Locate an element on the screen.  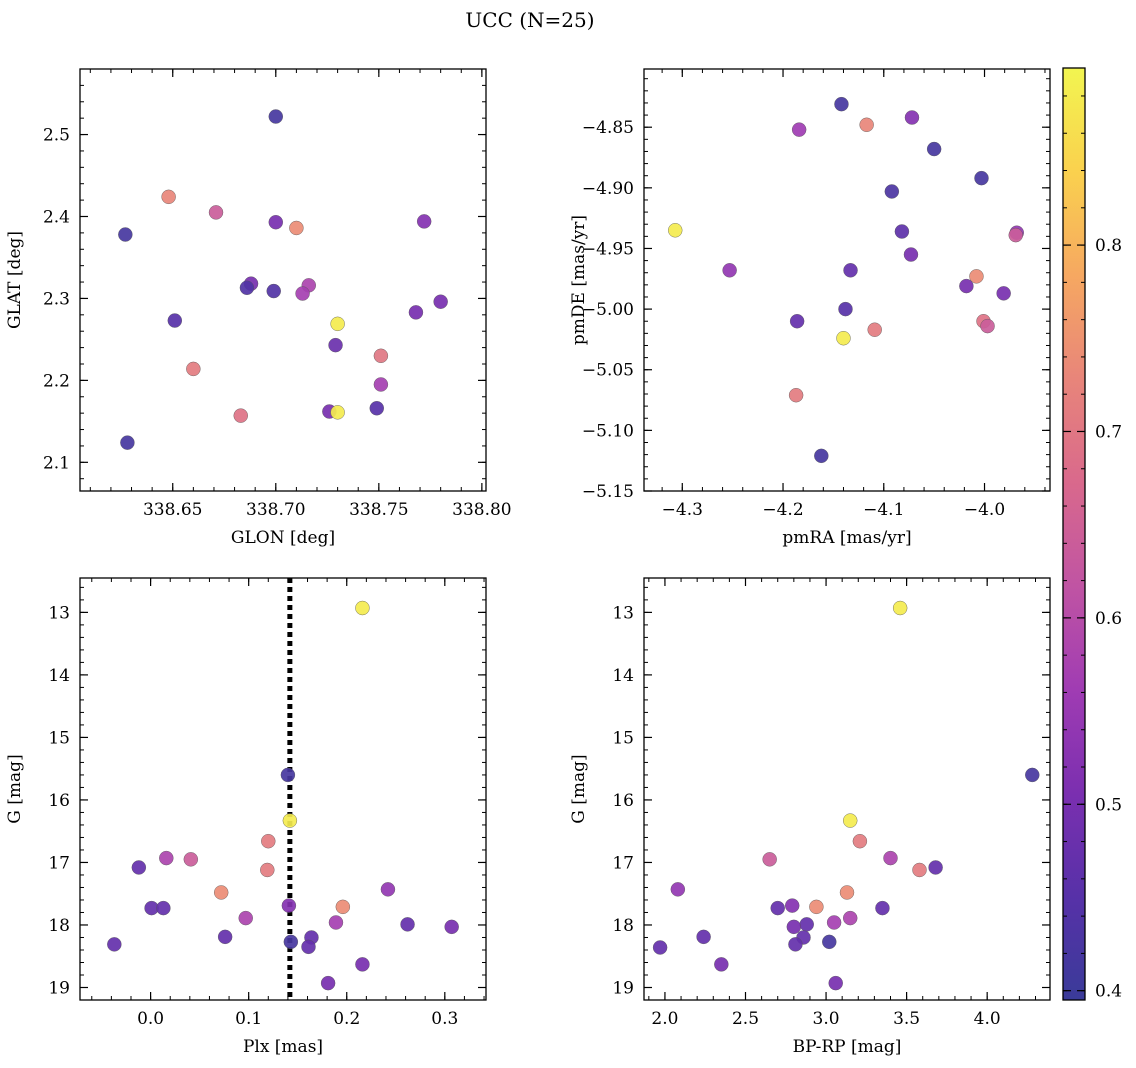
colorbar: 0.4 0.5 0.6 0.7 0.8 is located at coordinates (1092, 534).